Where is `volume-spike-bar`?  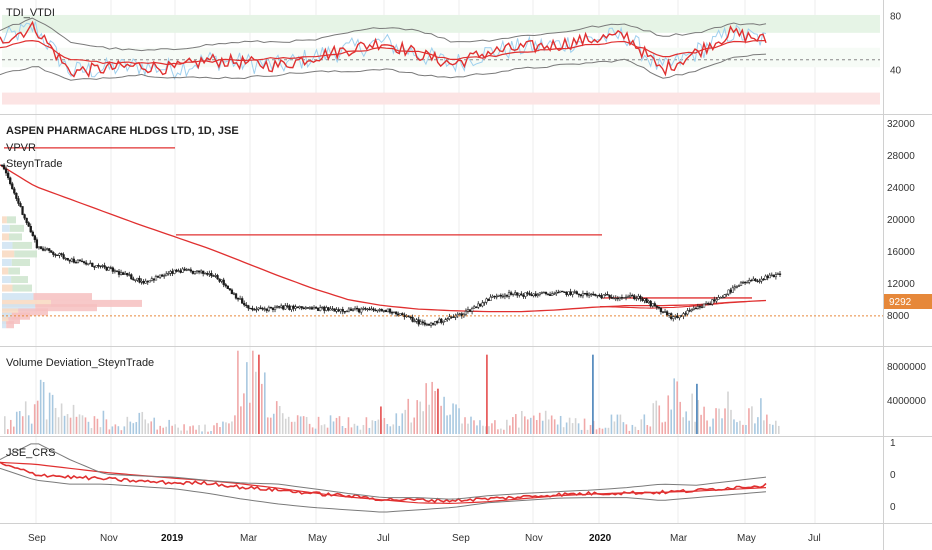
volume-spike-bar is located at coordinates (259, 394).